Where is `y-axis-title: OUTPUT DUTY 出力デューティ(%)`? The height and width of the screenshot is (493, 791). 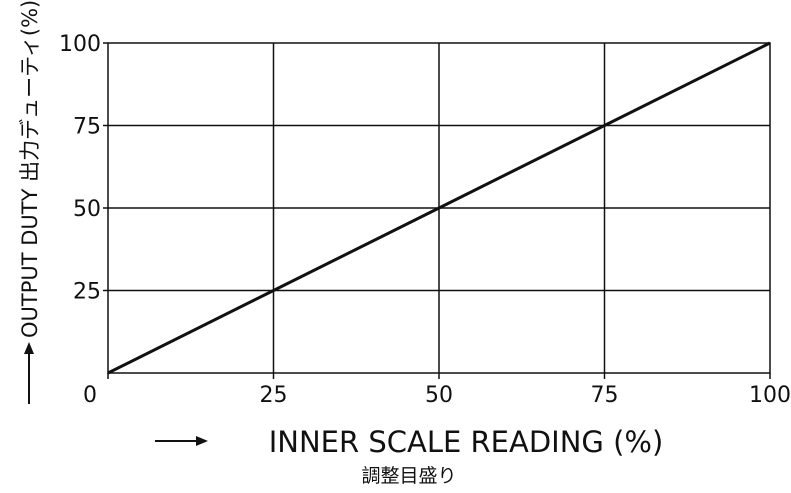
y-axis-title: OUTPUT DUTY 出力デューティ(%) is located at coordinates (30, 202).